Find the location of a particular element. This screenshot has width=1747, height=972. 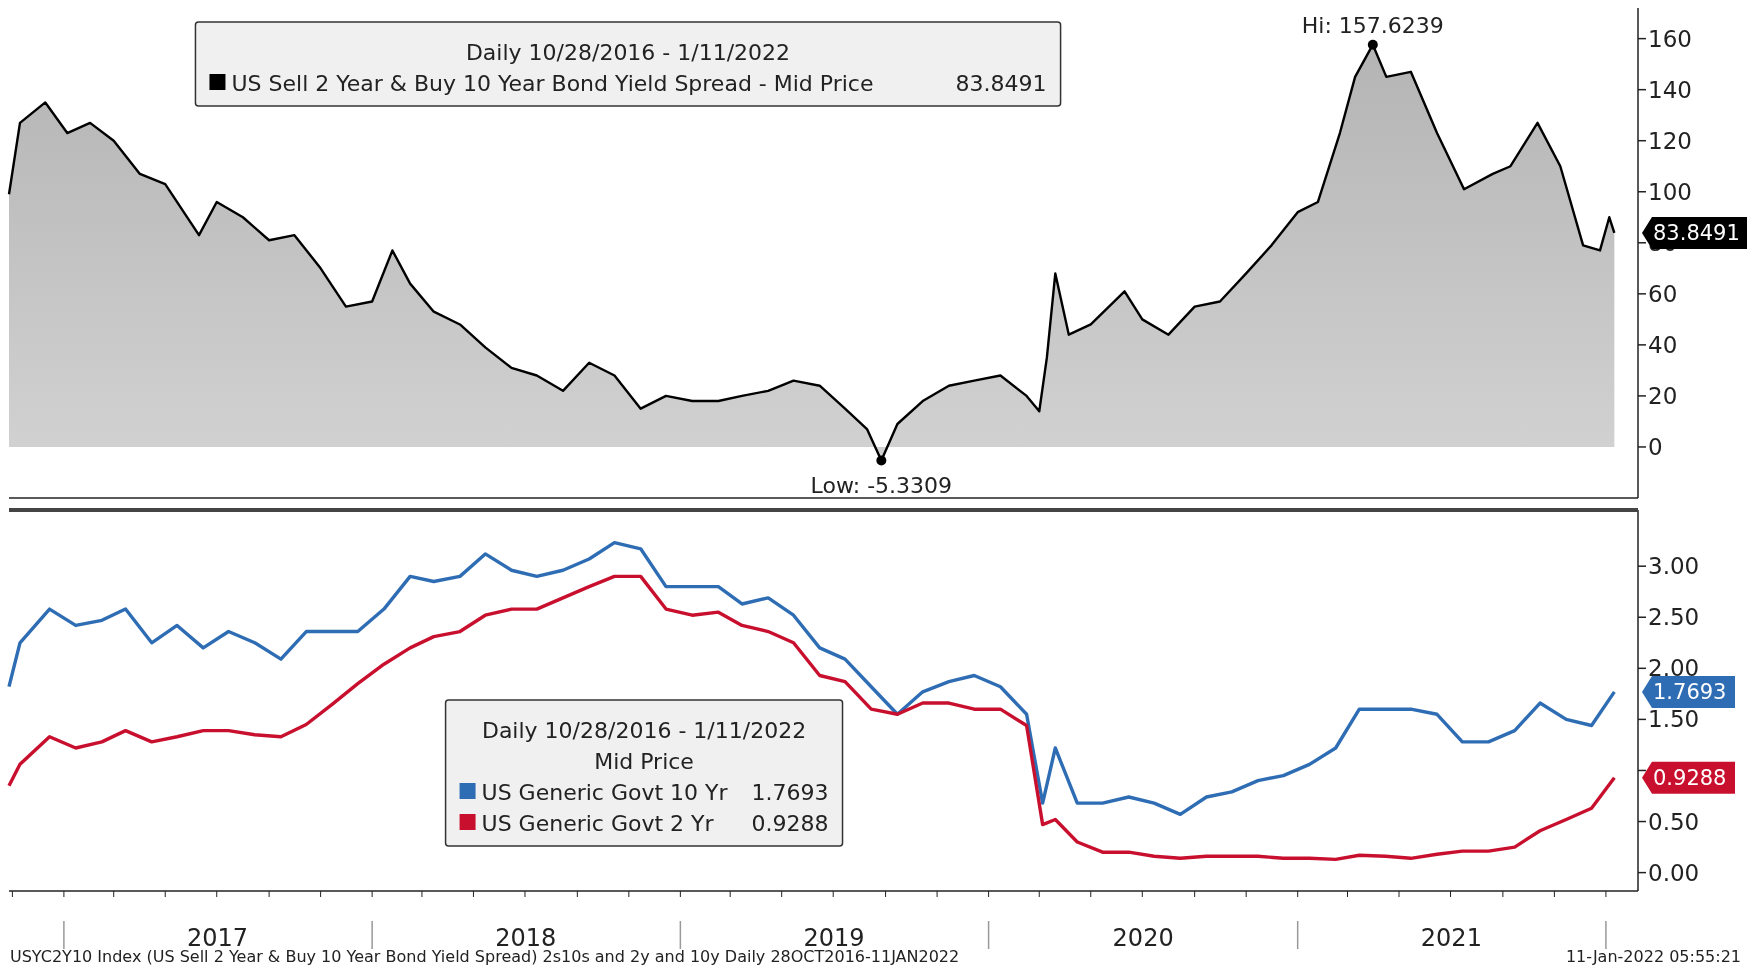

data-label: 1.7693 is located at coordinates (1690, 692).